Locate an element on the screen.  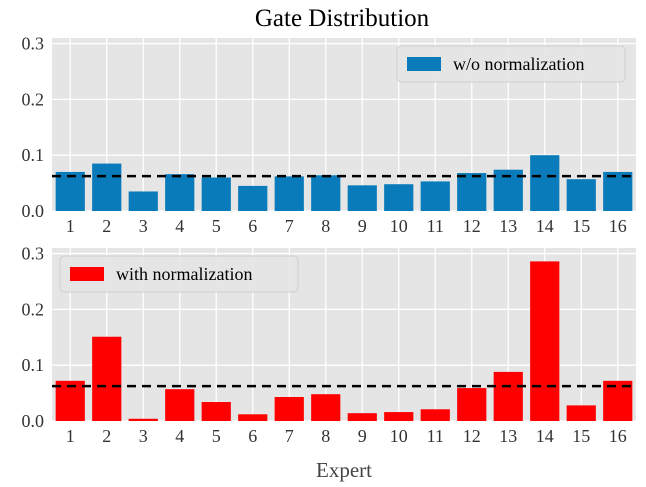
legend-label: w/o normalization is located at coordinates (518, 64).